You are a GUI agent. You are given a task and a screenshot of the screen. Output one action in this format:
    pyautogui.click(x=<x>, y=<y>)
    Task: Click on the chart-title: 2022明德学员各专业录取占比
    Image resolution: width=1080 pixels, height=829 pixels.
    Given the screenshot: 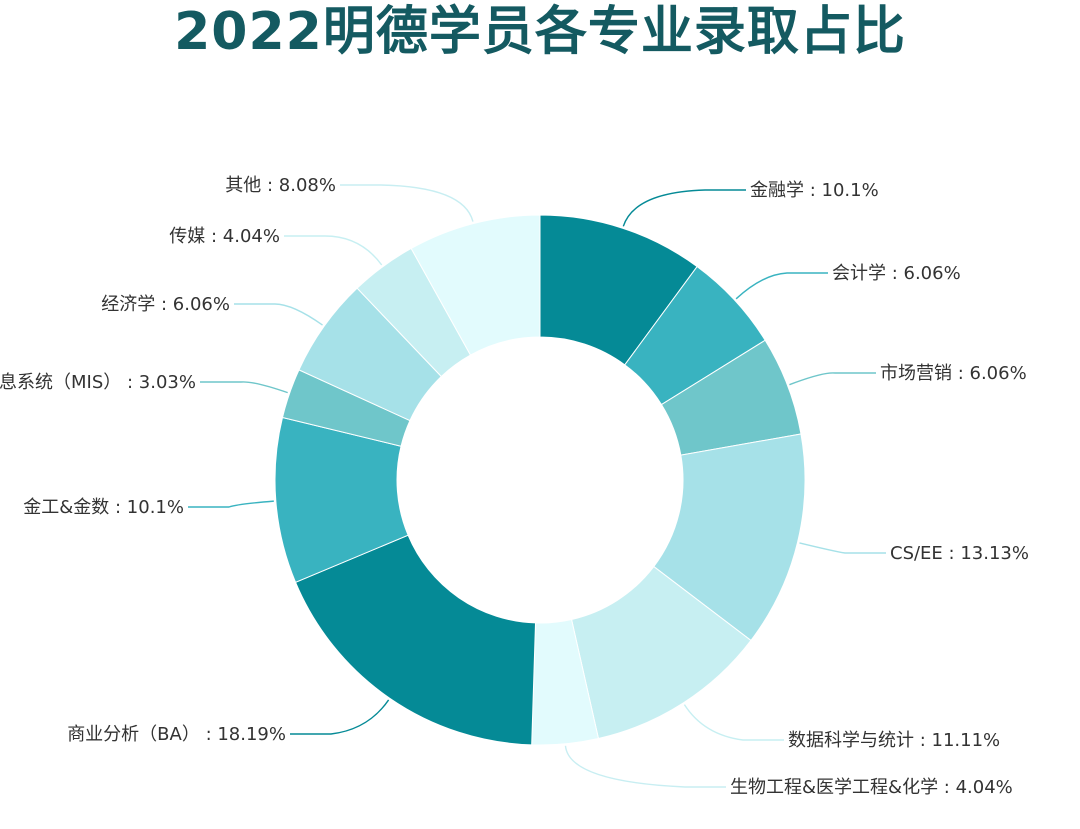 What is the action you would take?
    pyautogui.click(x=540, y=32)
    